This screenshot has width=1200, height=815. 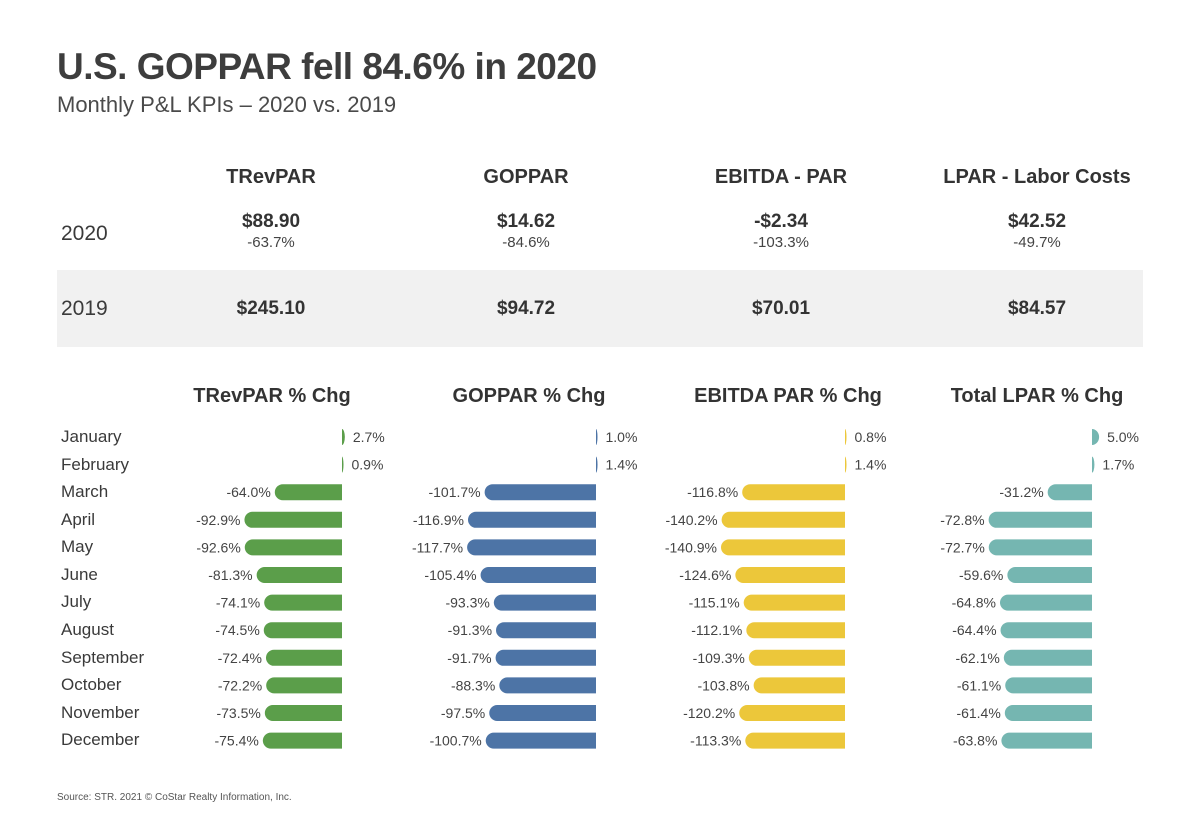 I want to click on row-label-2019: 2019, so click(x=84, y=308).